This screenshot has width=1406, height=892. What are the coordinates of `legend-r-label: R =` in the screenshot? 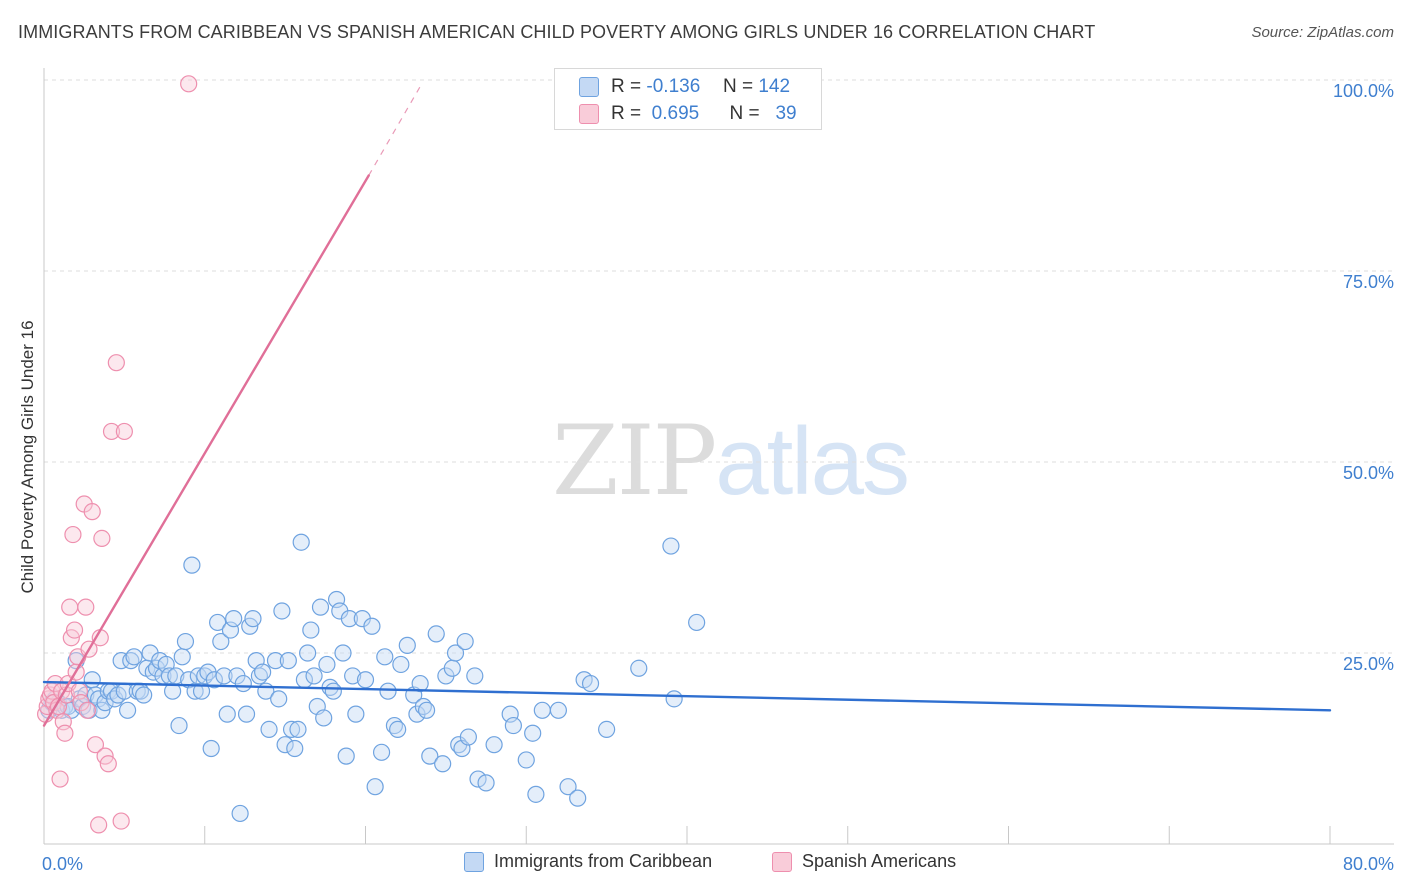 It's located at (626, 113).